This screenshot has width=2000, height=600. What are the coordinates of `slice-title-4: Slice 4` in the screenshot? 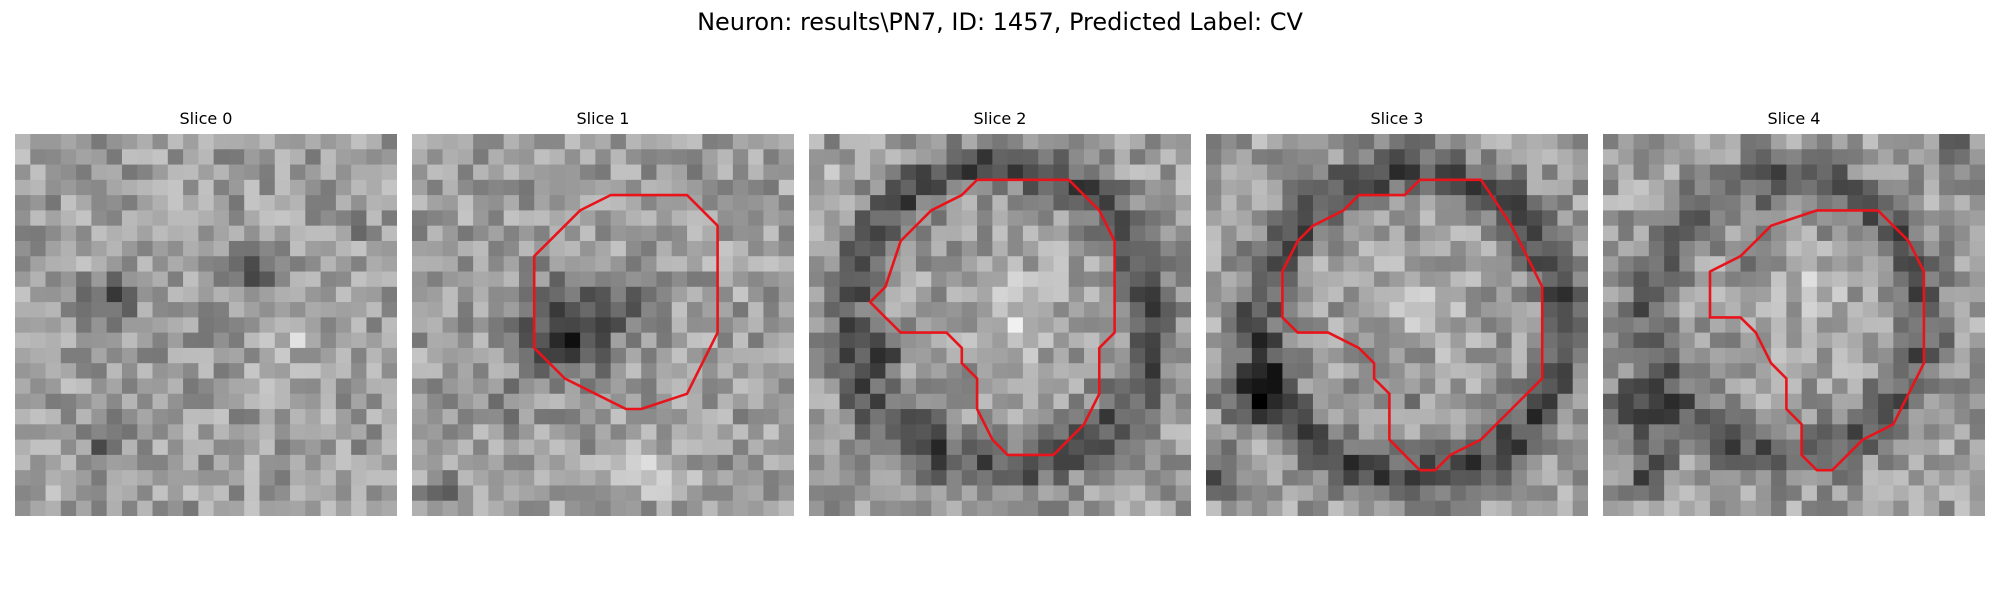 It's located at (1794, 118).